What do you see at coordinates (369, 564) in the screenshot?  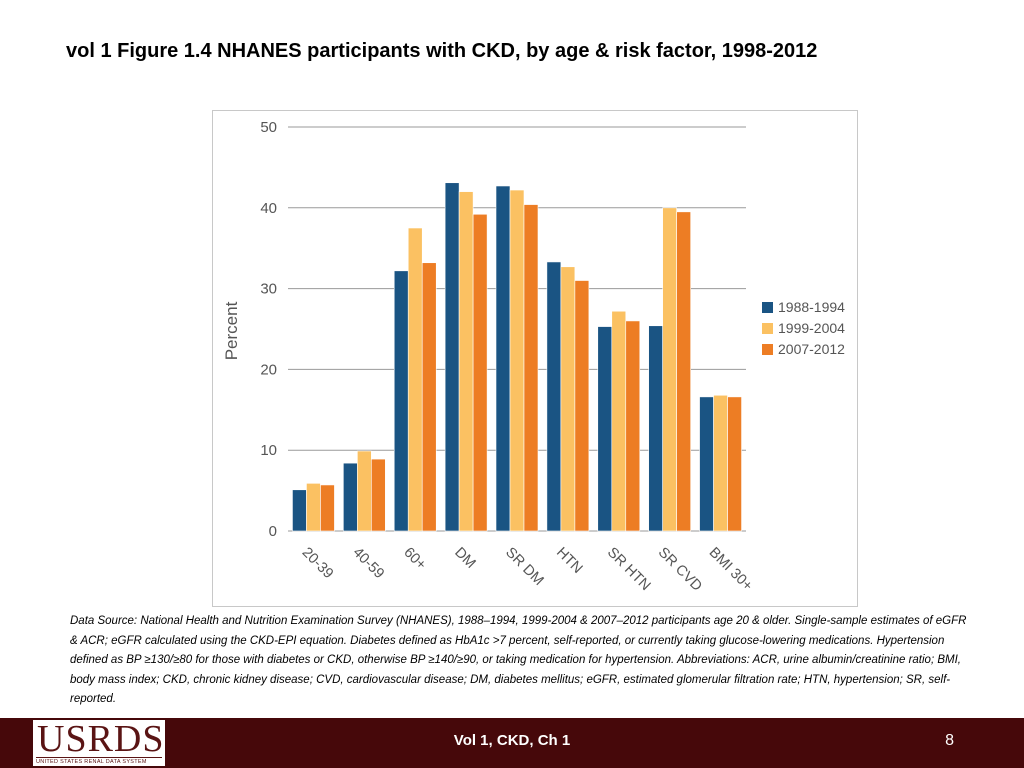 I see `x-tick-label: 40-59` at bounding box center [369, 564].